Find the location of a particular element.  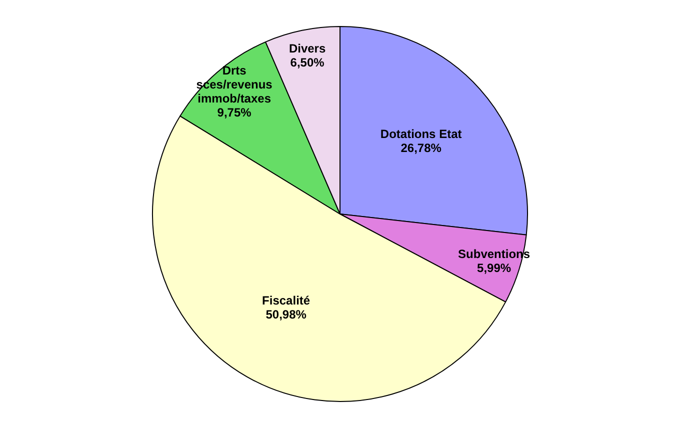

data-label: 5,99% is located at coordinates (494, 267).